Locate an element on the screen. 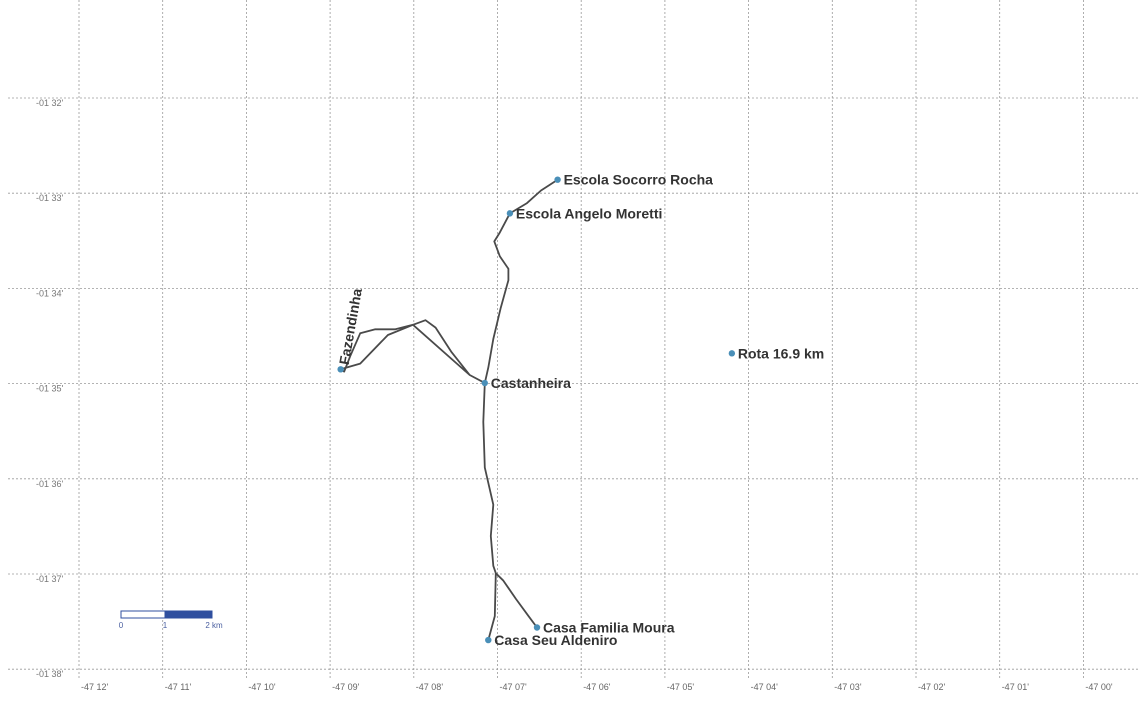 This screenshot has width=1140, height=709. longitude-tick-label: -47 07' is located at coordinates (514, 687).